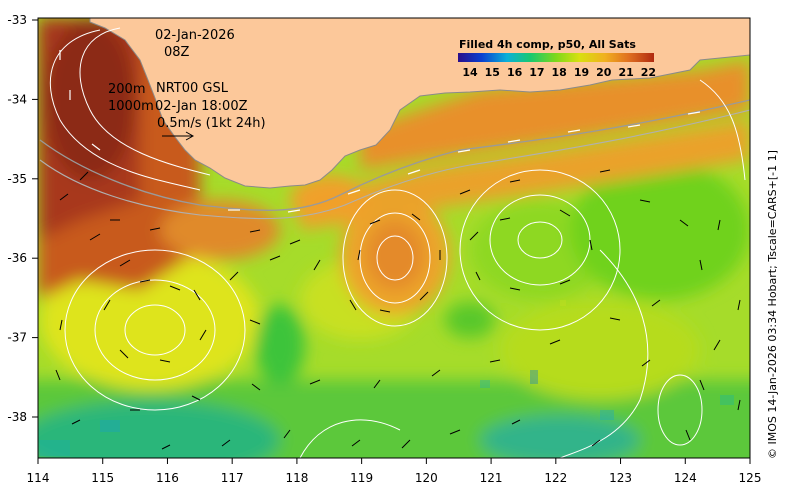 Image resolution: width=791 pixels, height=492 pixels. What do you see at coordinates (296, 478) in the screenshot?
I see `x-tick-label: 118` at bounding box center [296, 478].